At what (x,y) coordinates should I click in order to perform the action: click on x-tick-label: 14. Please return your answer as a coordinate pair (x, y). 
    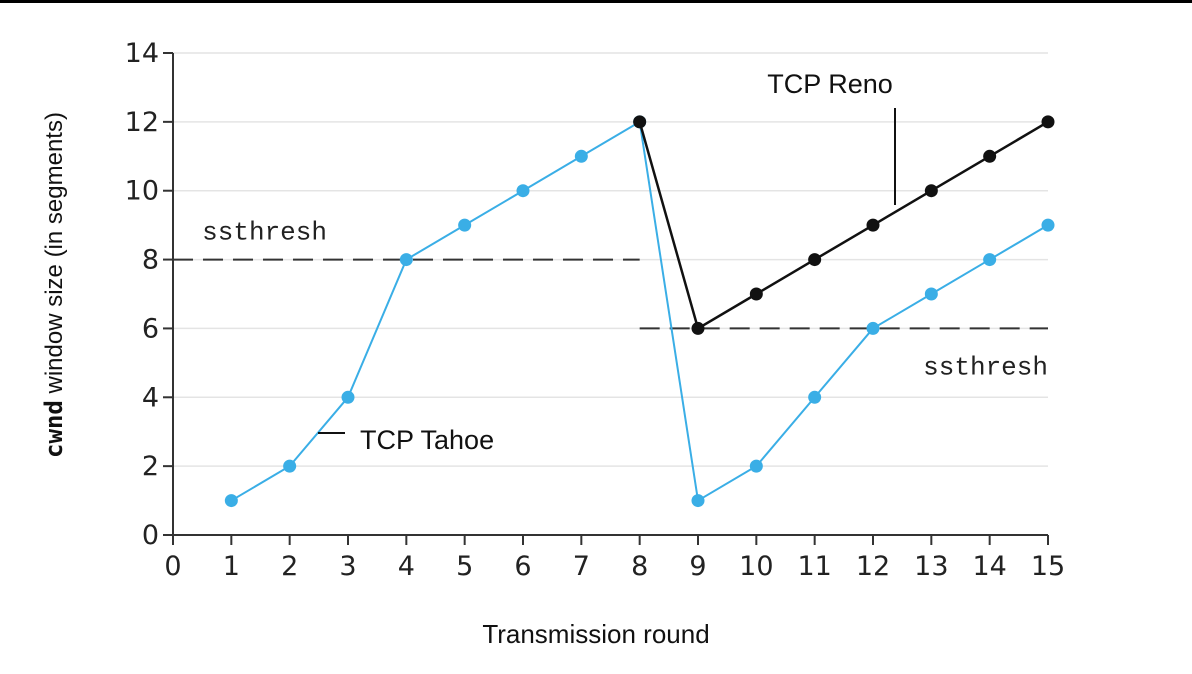
    Looking at the image, I should click on (989, 566).